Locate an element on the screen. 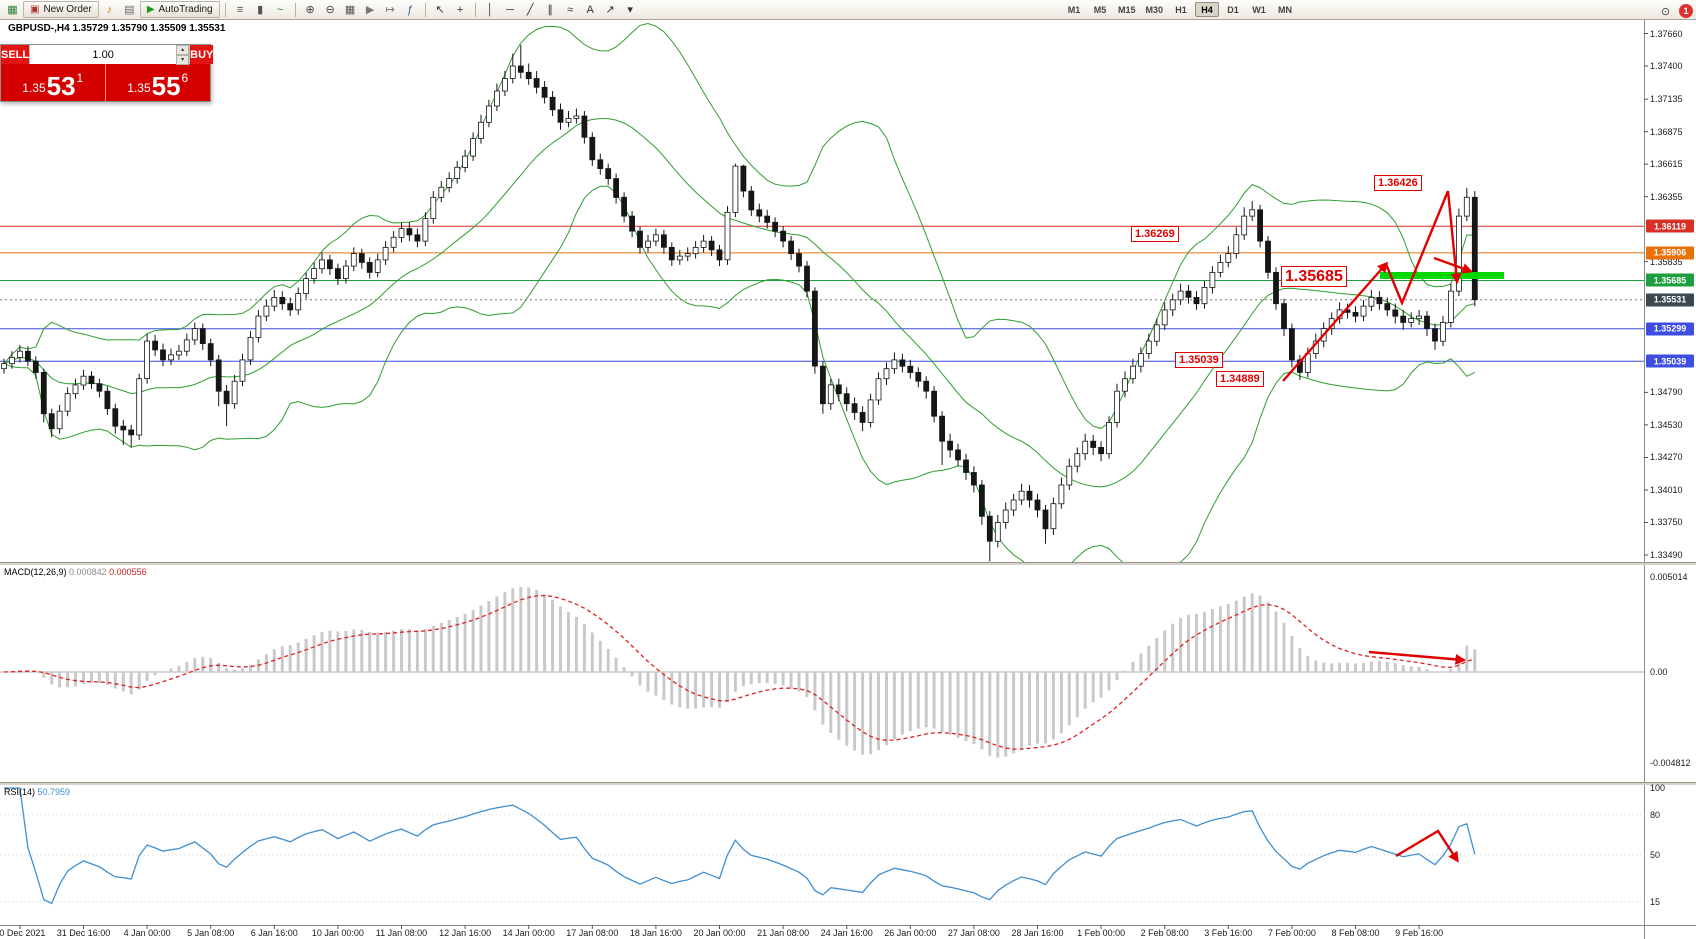 This screenshot has width=1696, height=939. equidistant-channel-icon: ∥ is located at coordinates (550, 10).